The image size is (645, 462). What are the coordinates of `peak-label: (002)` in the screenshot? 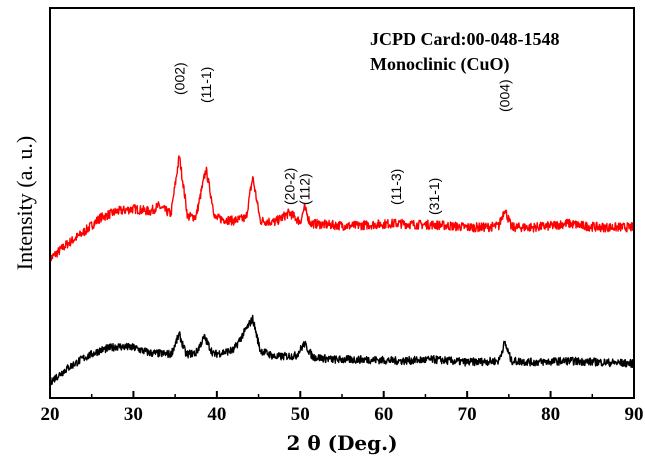 It's located at (179, 78).